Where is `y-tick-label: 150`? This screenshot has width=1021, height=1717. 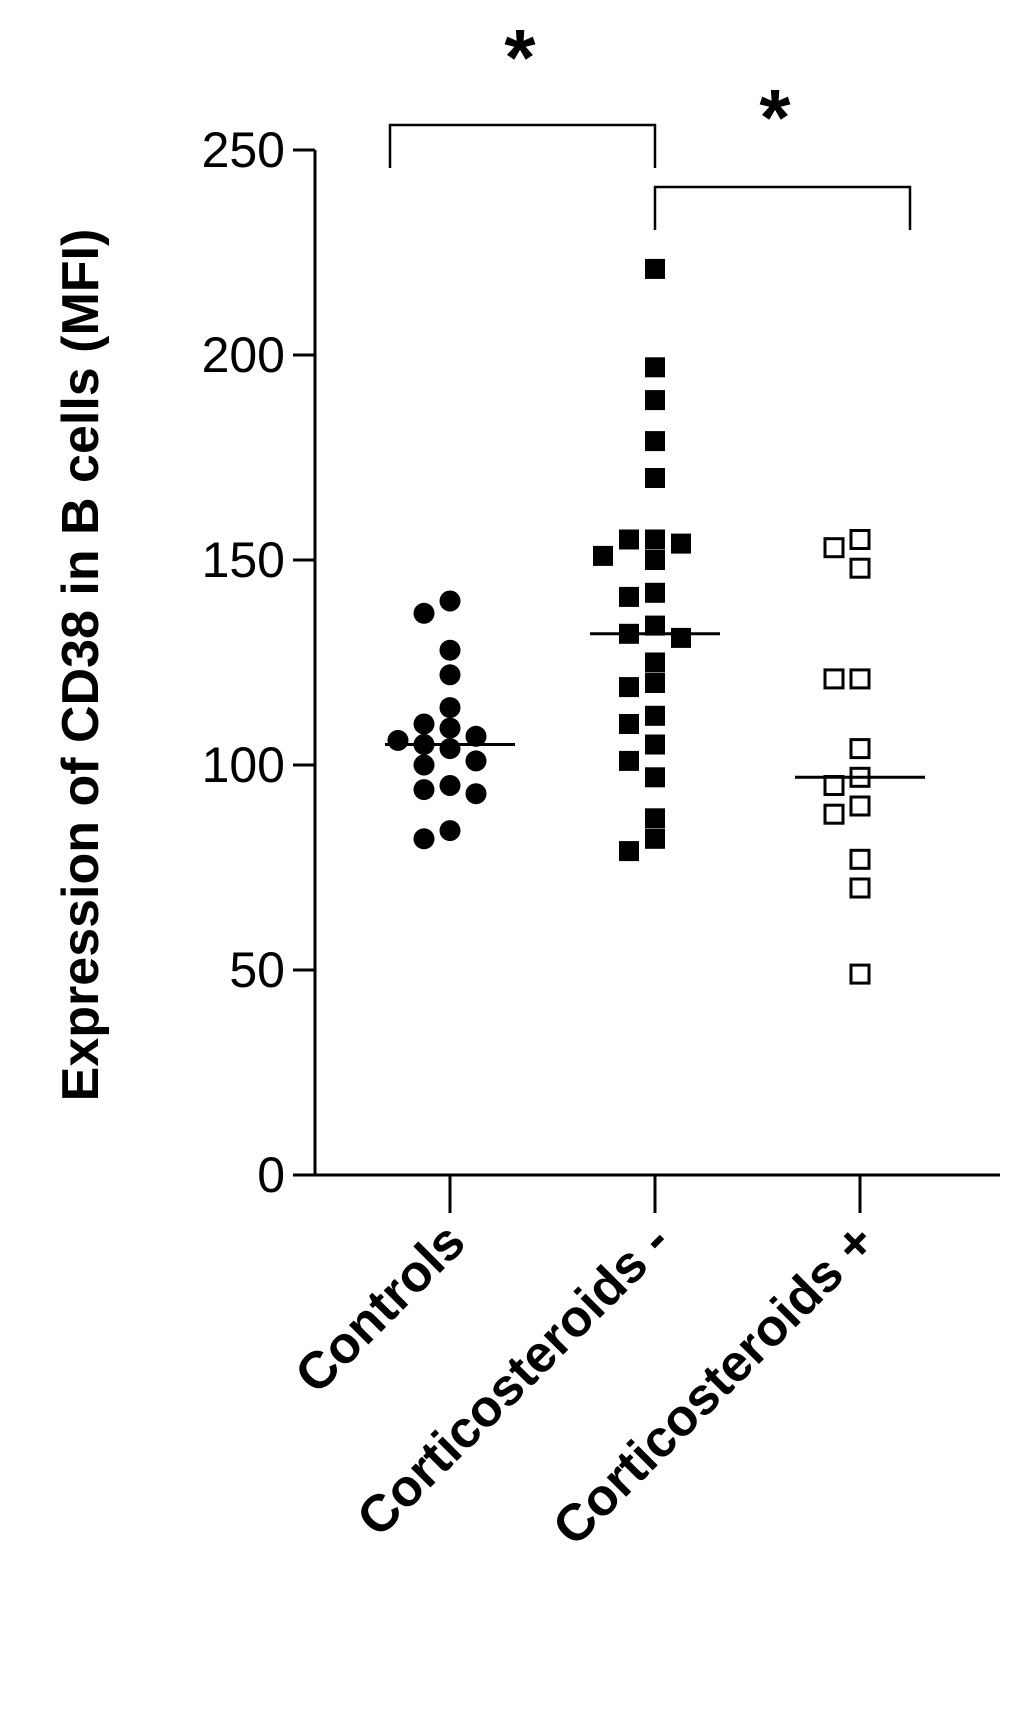 y-tick-label: 150 is located at coordinates (243, 560).